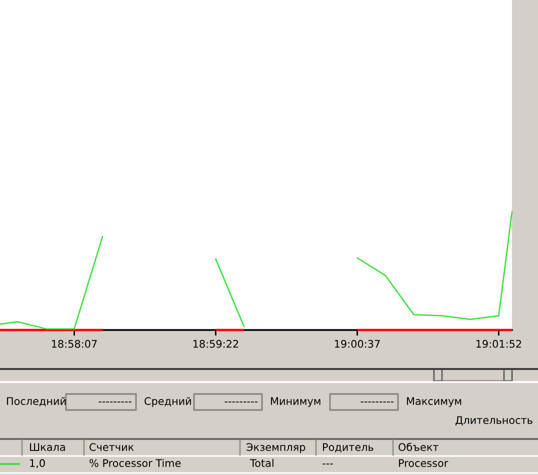 The height and width of the screenshot is (475, 538). Describe the element at coordinates (112, 447) in the screenshot. I see `text: Счетчик` at that location.